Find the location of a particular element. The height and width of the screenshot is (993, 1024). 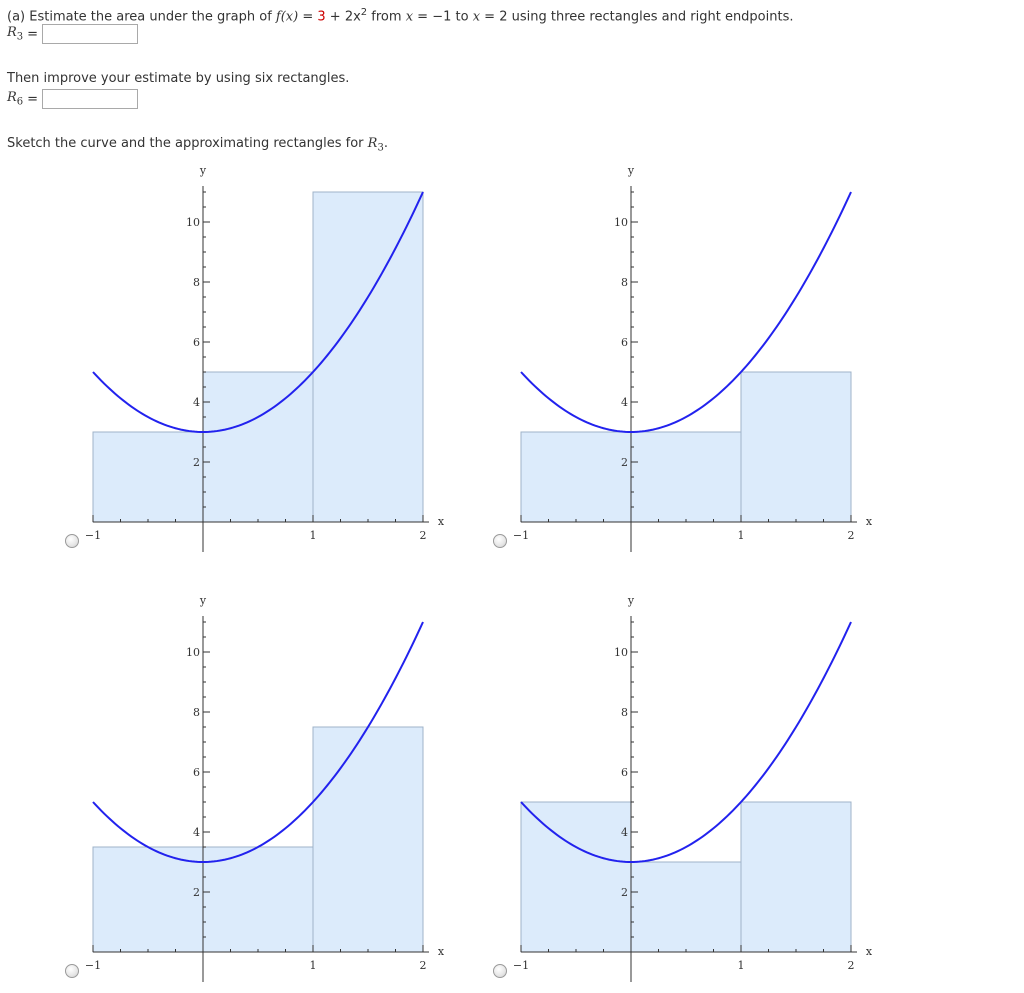

from-text: from is located at coordinates (386, 17).